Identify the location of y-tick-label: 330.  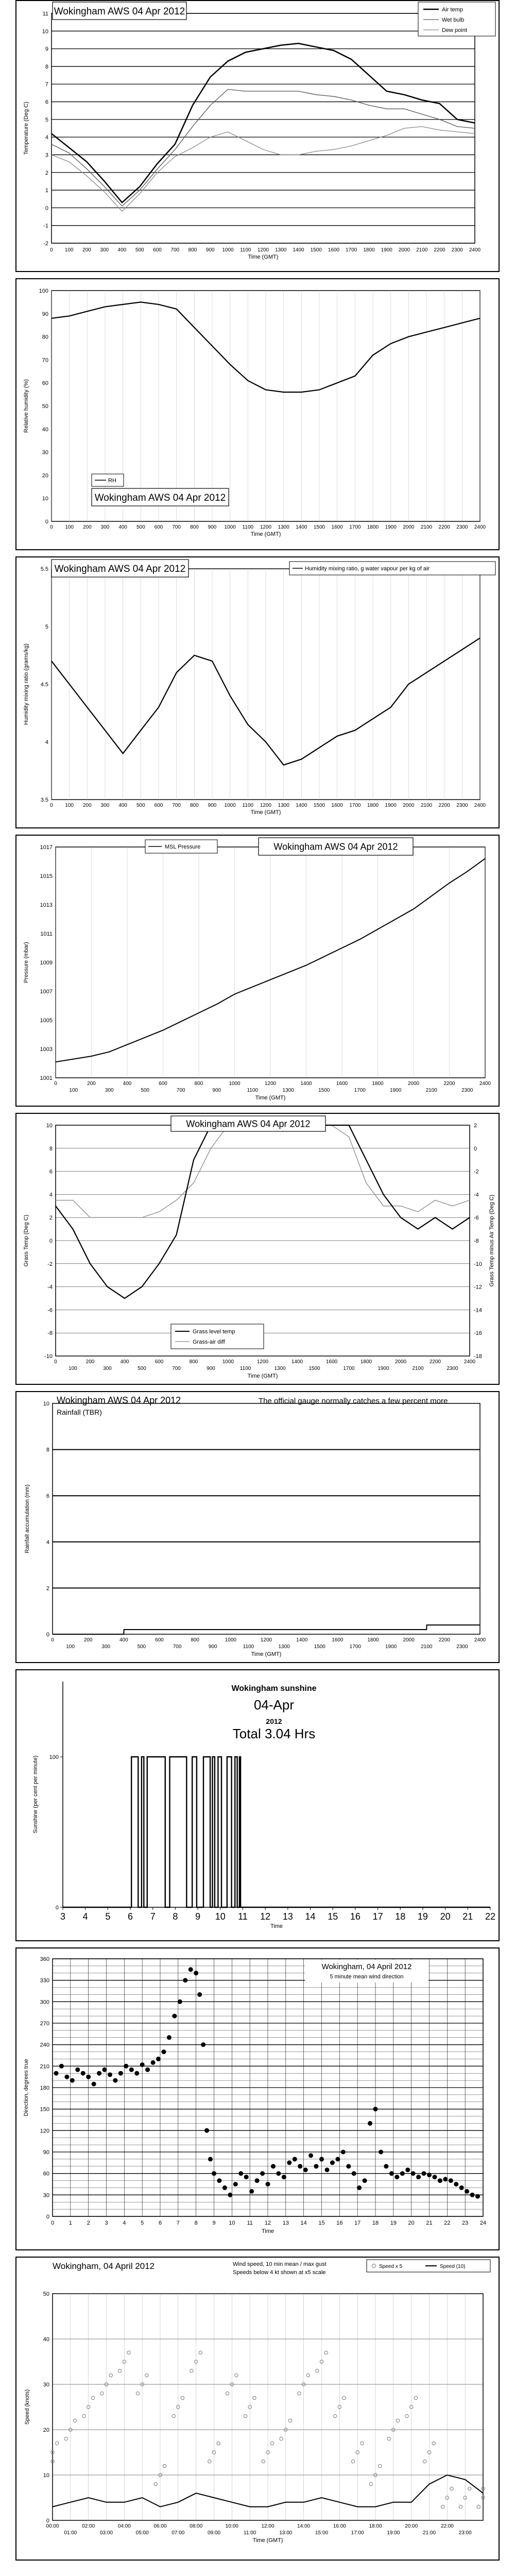
(44, 1981).